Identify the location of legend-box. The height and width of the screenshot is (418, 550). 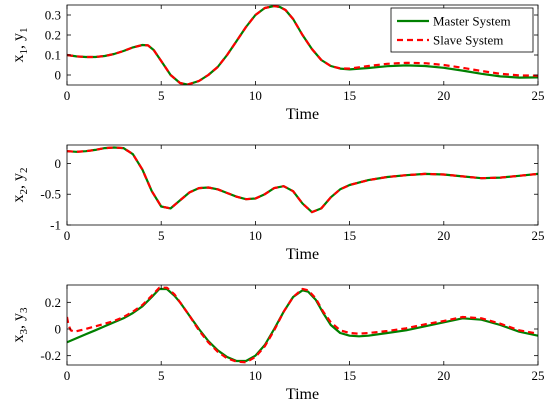
(462, 30).